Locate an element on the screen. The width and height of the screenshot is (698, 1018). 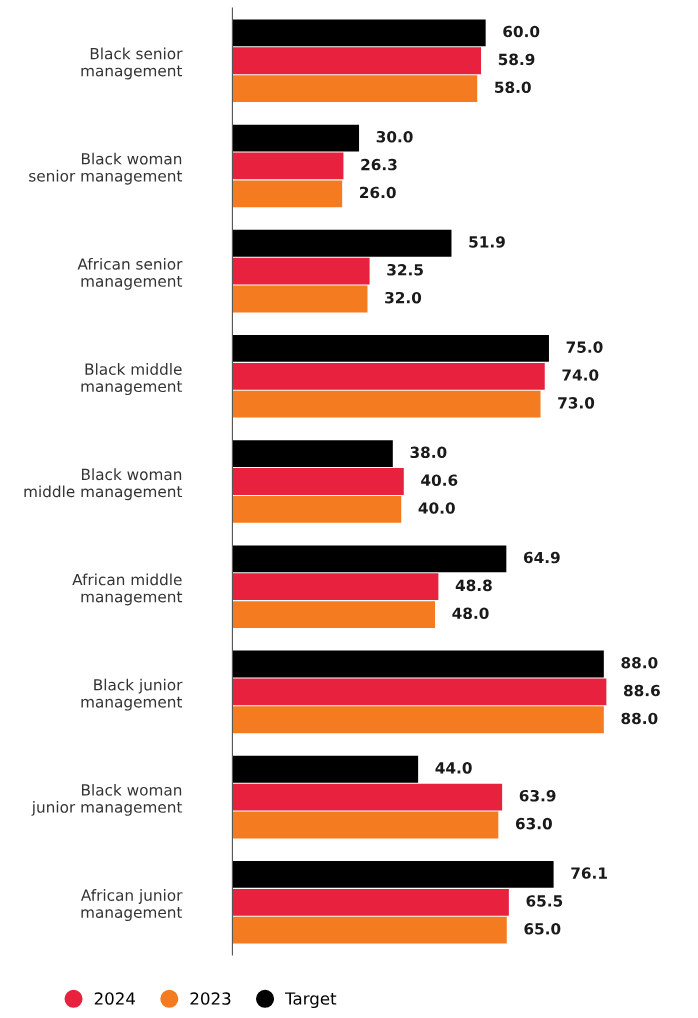
y-tick-label: Black woman junior management is located at coordinates (107, 799).